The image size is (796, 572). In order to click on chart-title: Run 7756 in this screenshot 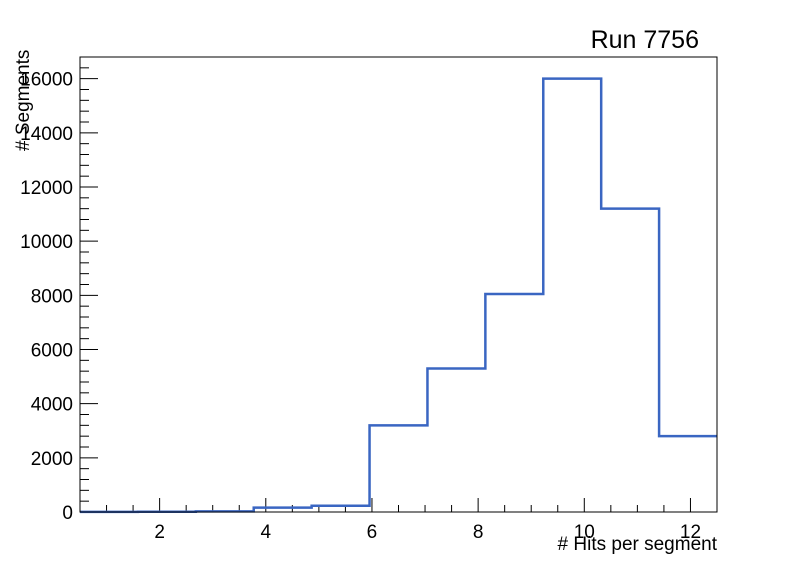, I will do `click(644, 40)`.